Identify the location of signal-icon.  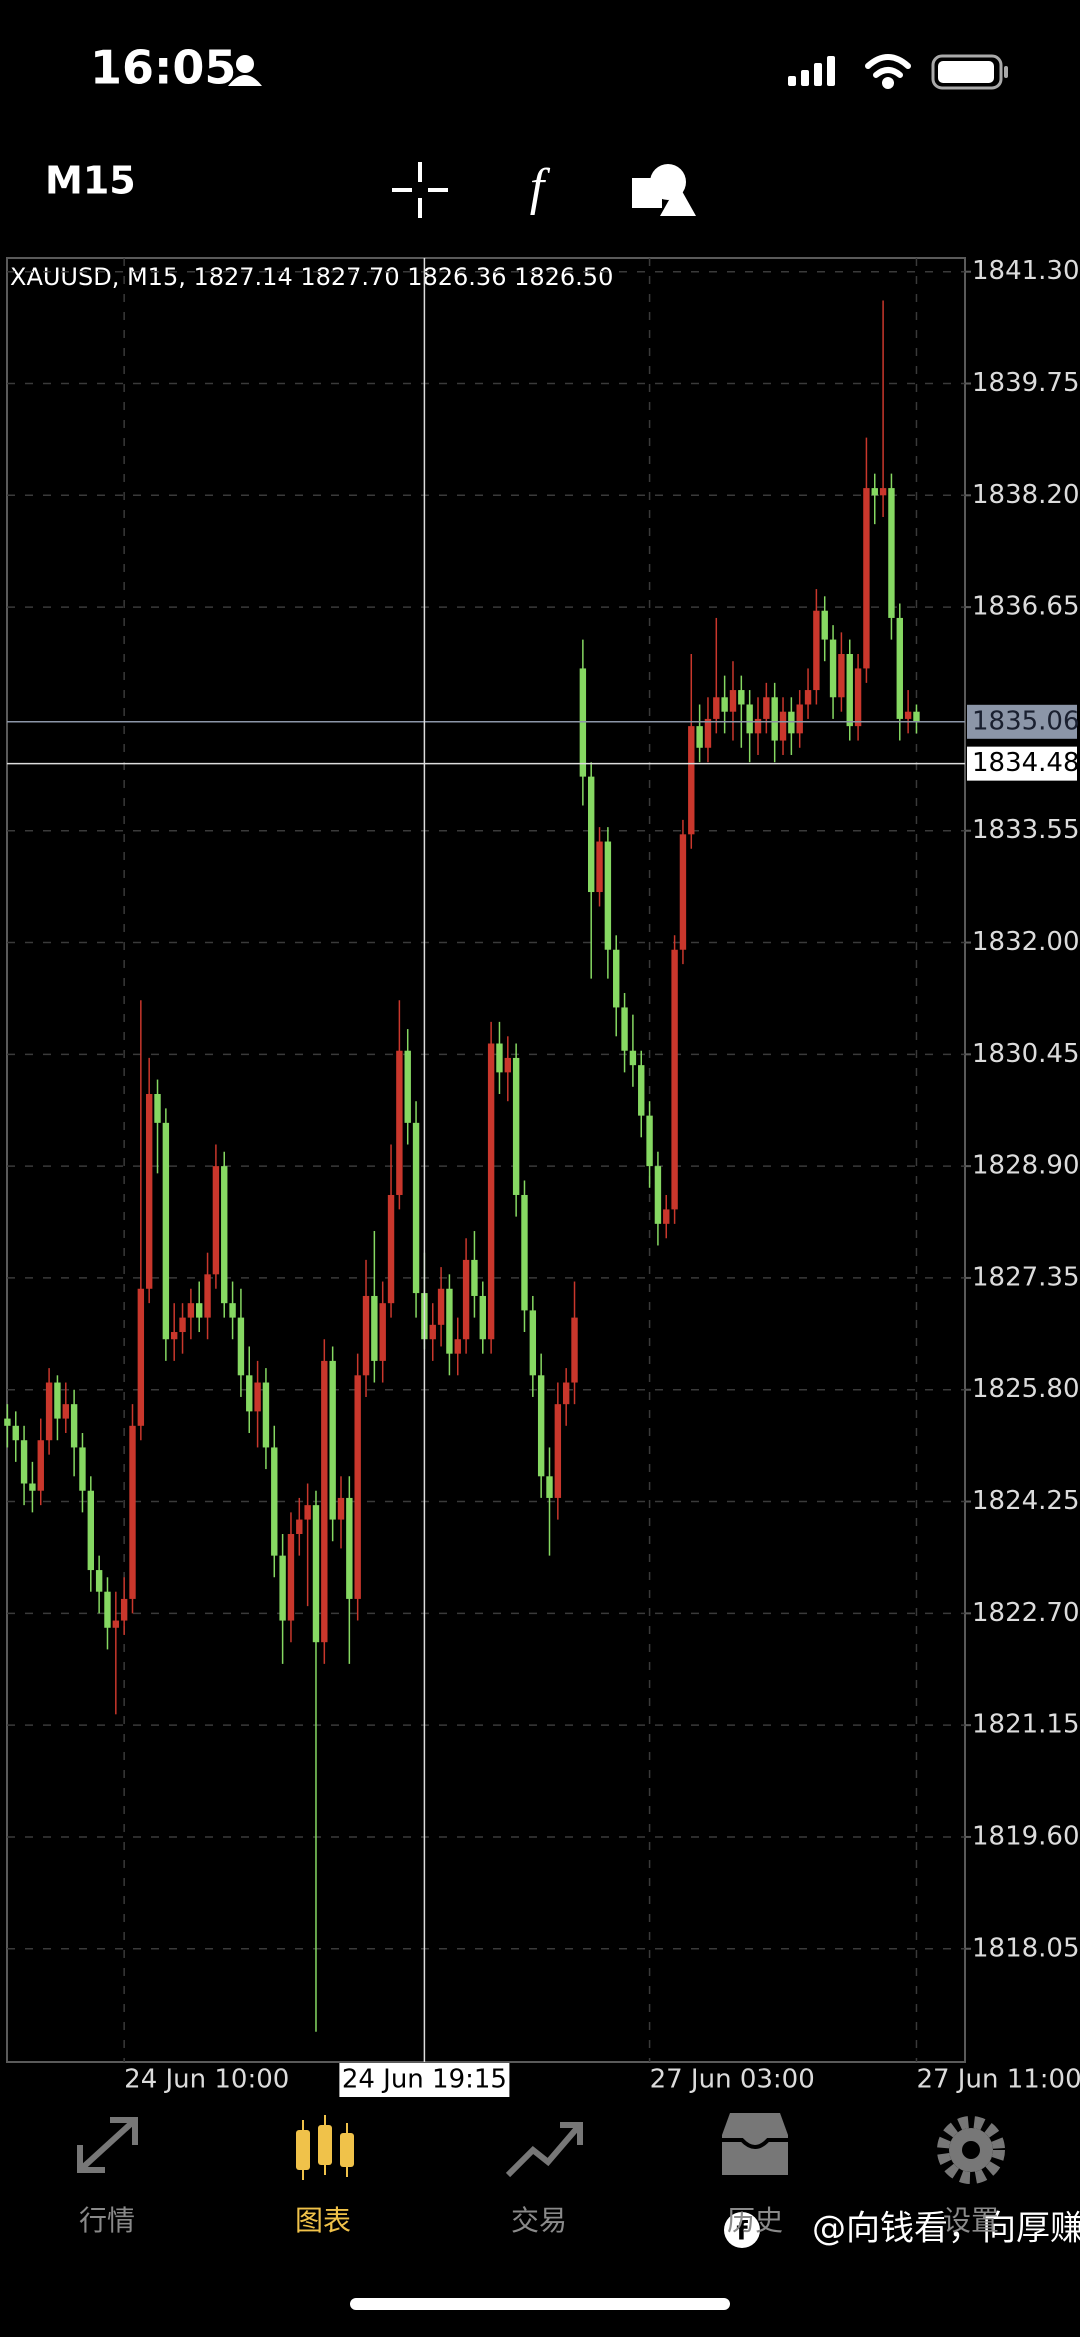
(811, 71).